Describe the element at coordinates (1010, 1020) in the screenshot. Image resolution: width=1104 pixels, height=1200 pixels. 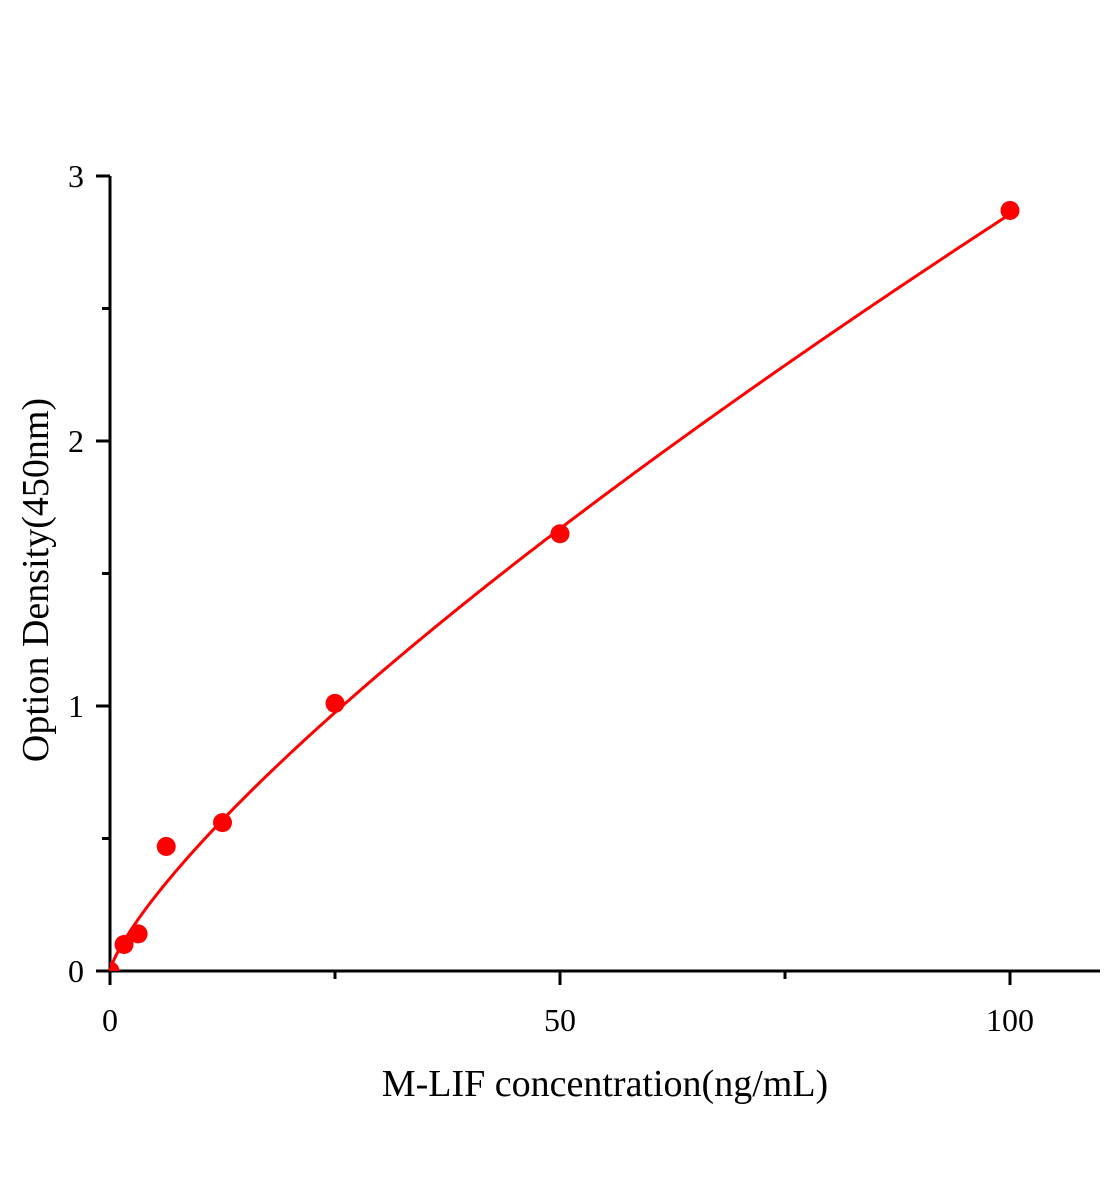
I see `x-tick-label: 100` at that location.